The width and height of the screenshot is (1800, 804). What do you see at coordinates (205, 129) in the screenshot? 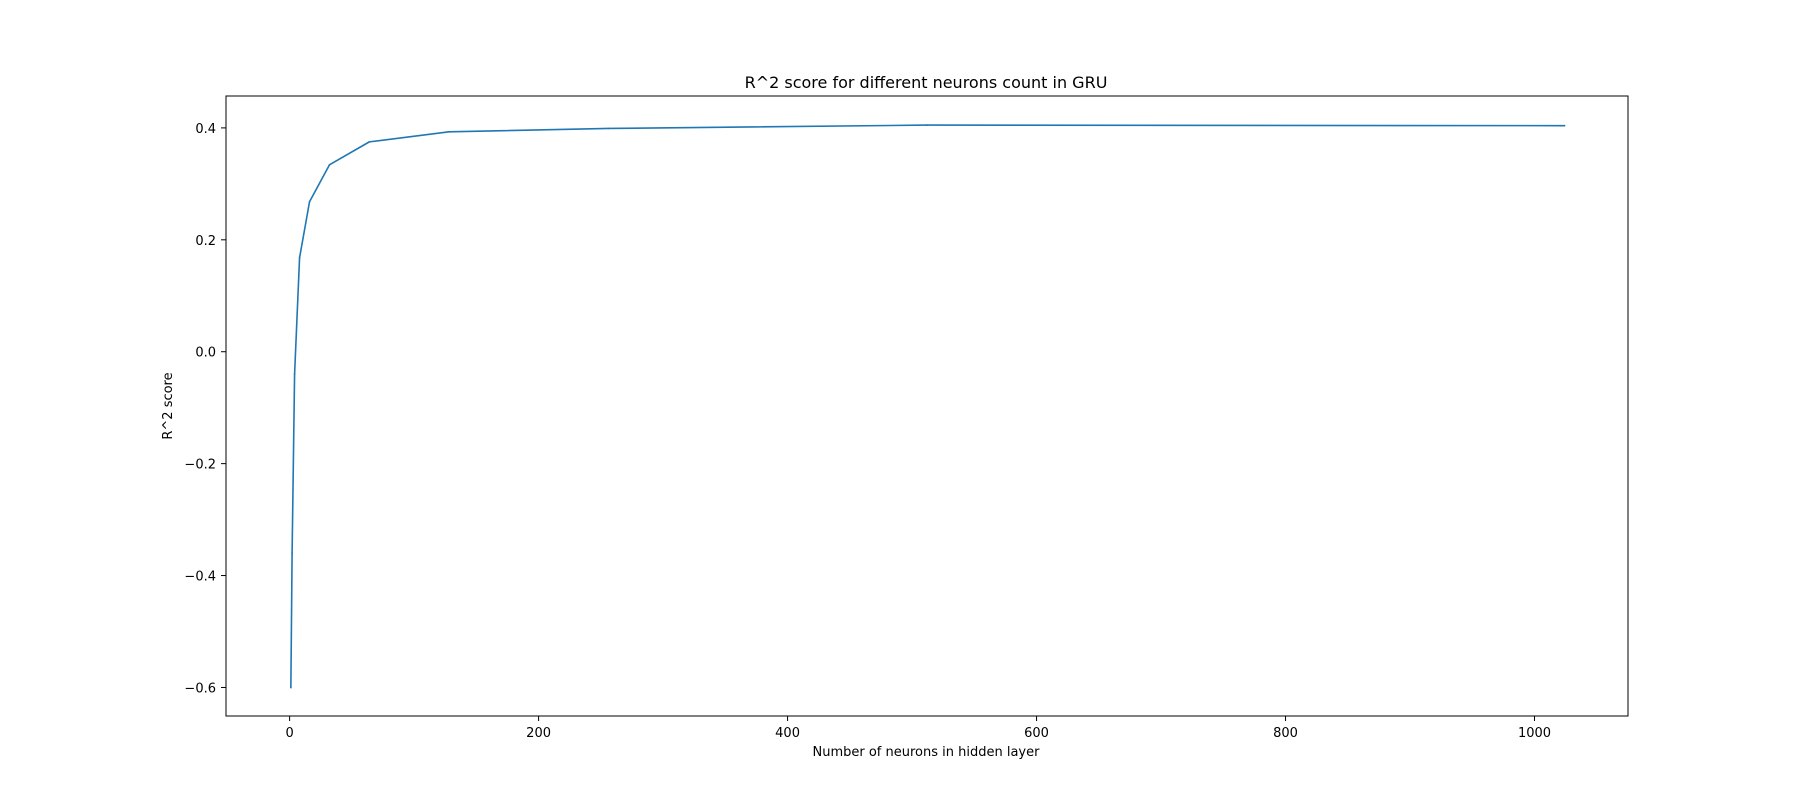
I see `y-tick-label: 0.4` at bounding box center [205, 129].